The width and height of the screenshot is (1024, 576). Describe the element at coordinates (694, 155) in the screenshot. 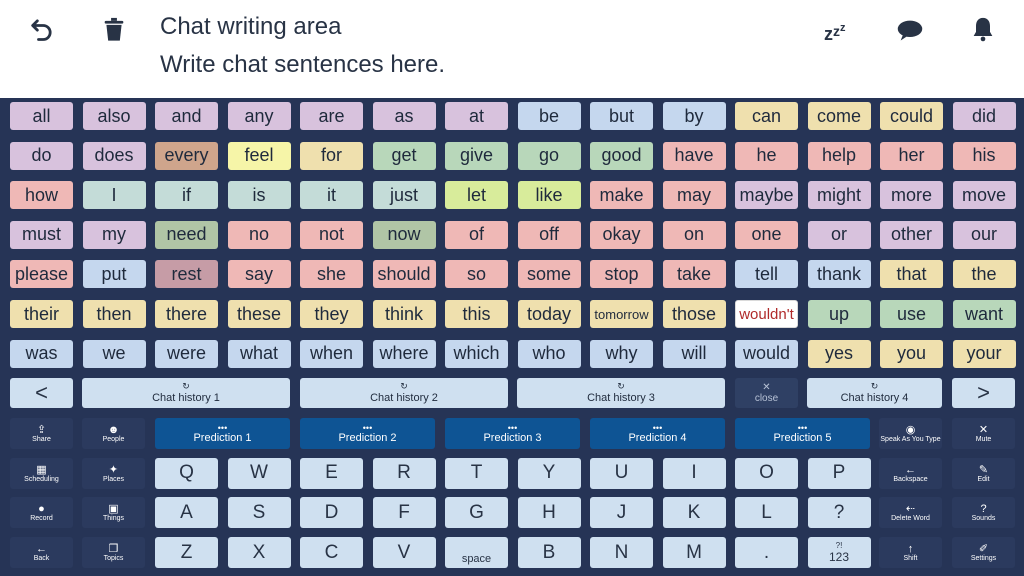

I see `word-key-have: have` at that location.